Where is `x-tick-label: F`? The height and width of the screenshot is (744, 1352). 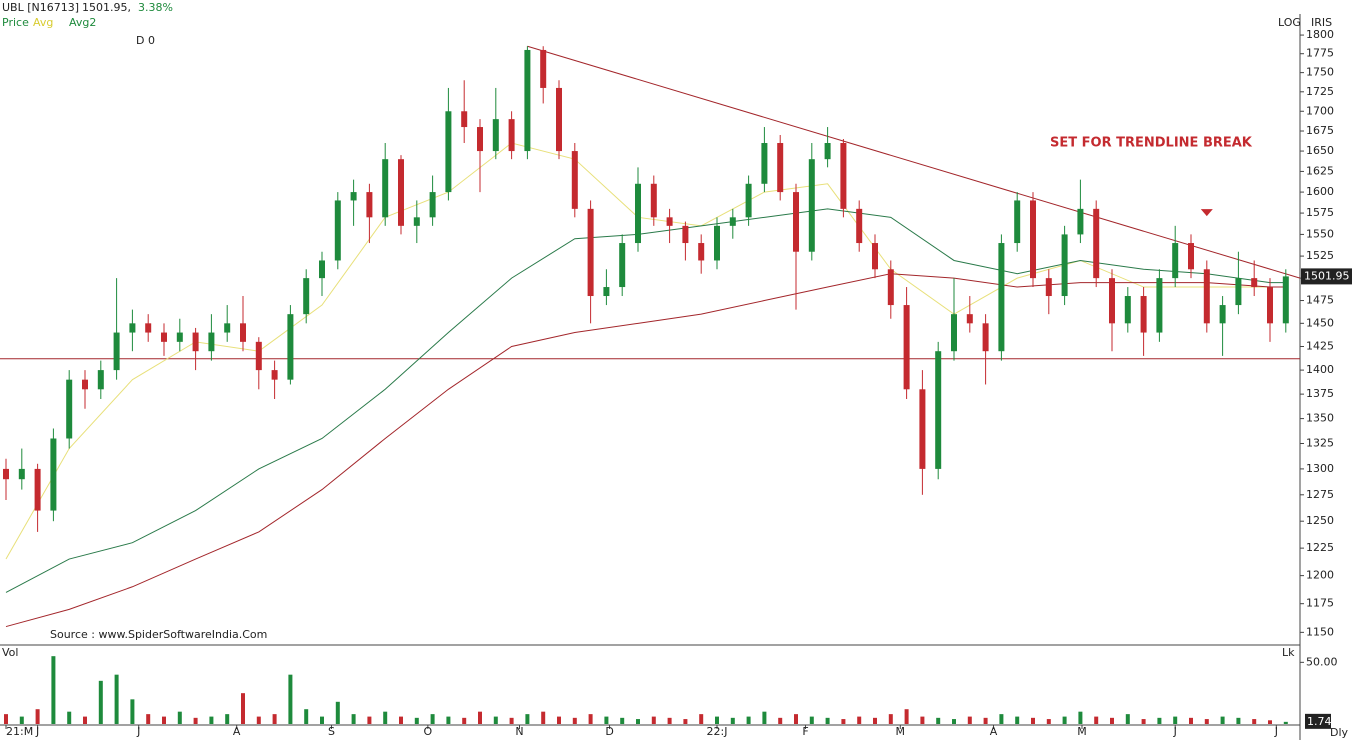 x-tick-label: F is located at coordinates (805, 731).